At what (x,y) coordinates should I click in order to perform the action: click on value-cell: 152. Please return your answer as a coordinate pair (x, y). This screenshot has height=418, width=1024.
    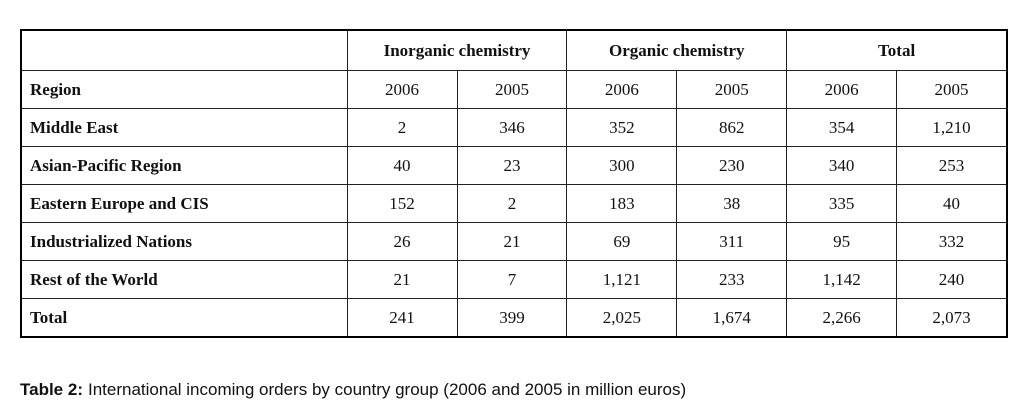
    Looking at the image, I should click on (402, 203).